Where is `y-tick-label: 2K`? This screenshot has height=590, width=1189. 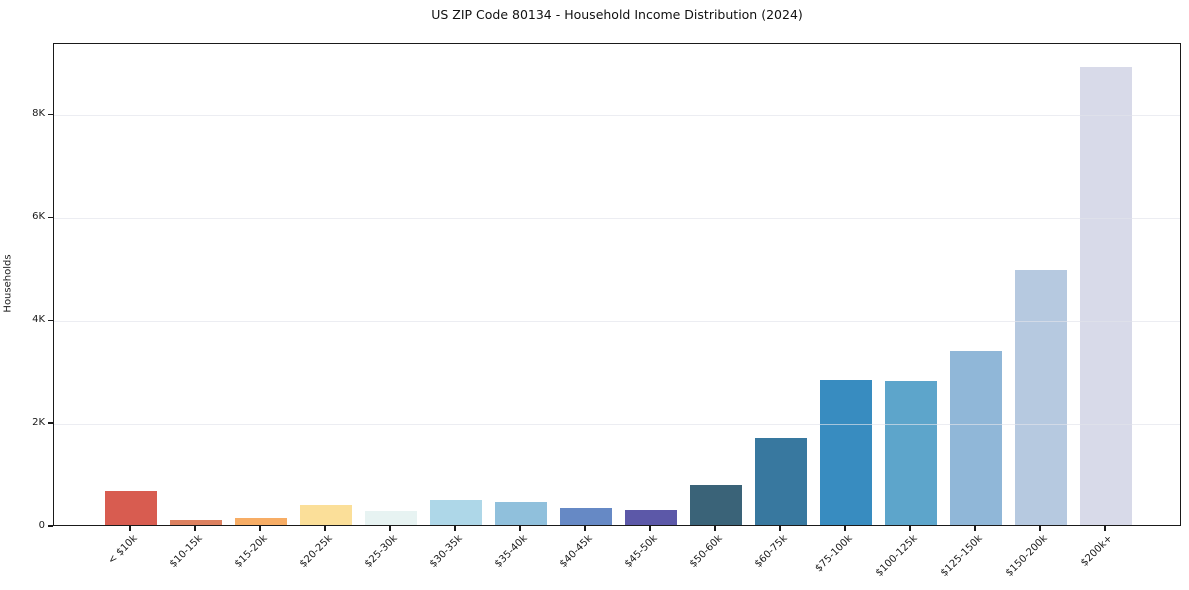
y-tick-label: 2K is located at coordinates (38, 423).